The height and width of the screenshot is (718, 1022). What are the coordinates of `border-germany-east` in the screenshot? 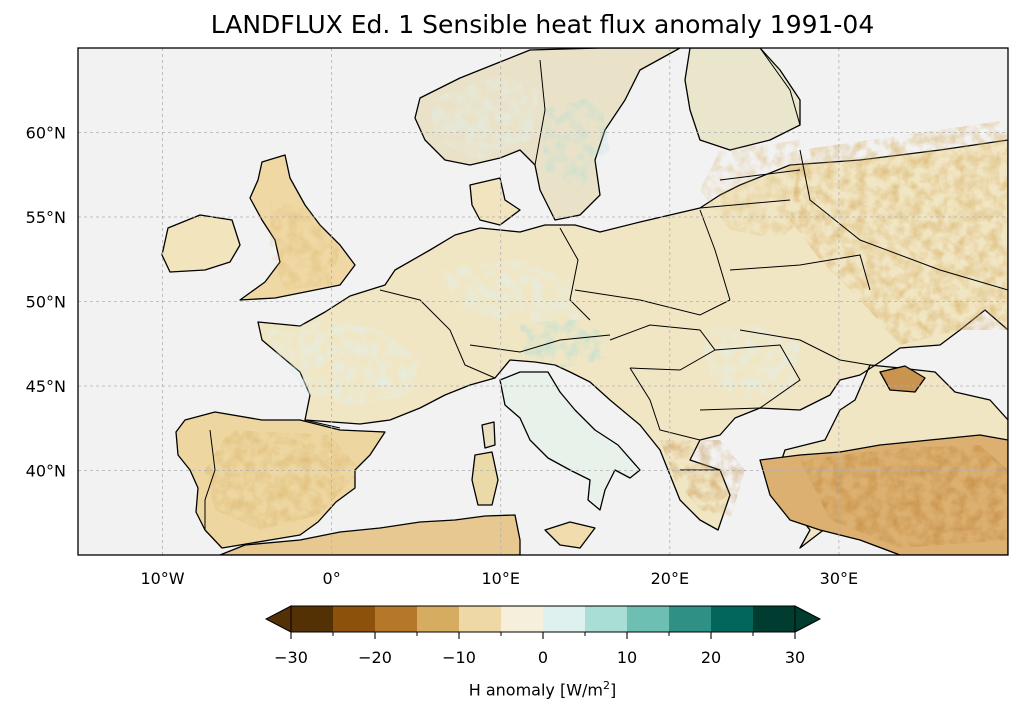 It's located at (575, 274).